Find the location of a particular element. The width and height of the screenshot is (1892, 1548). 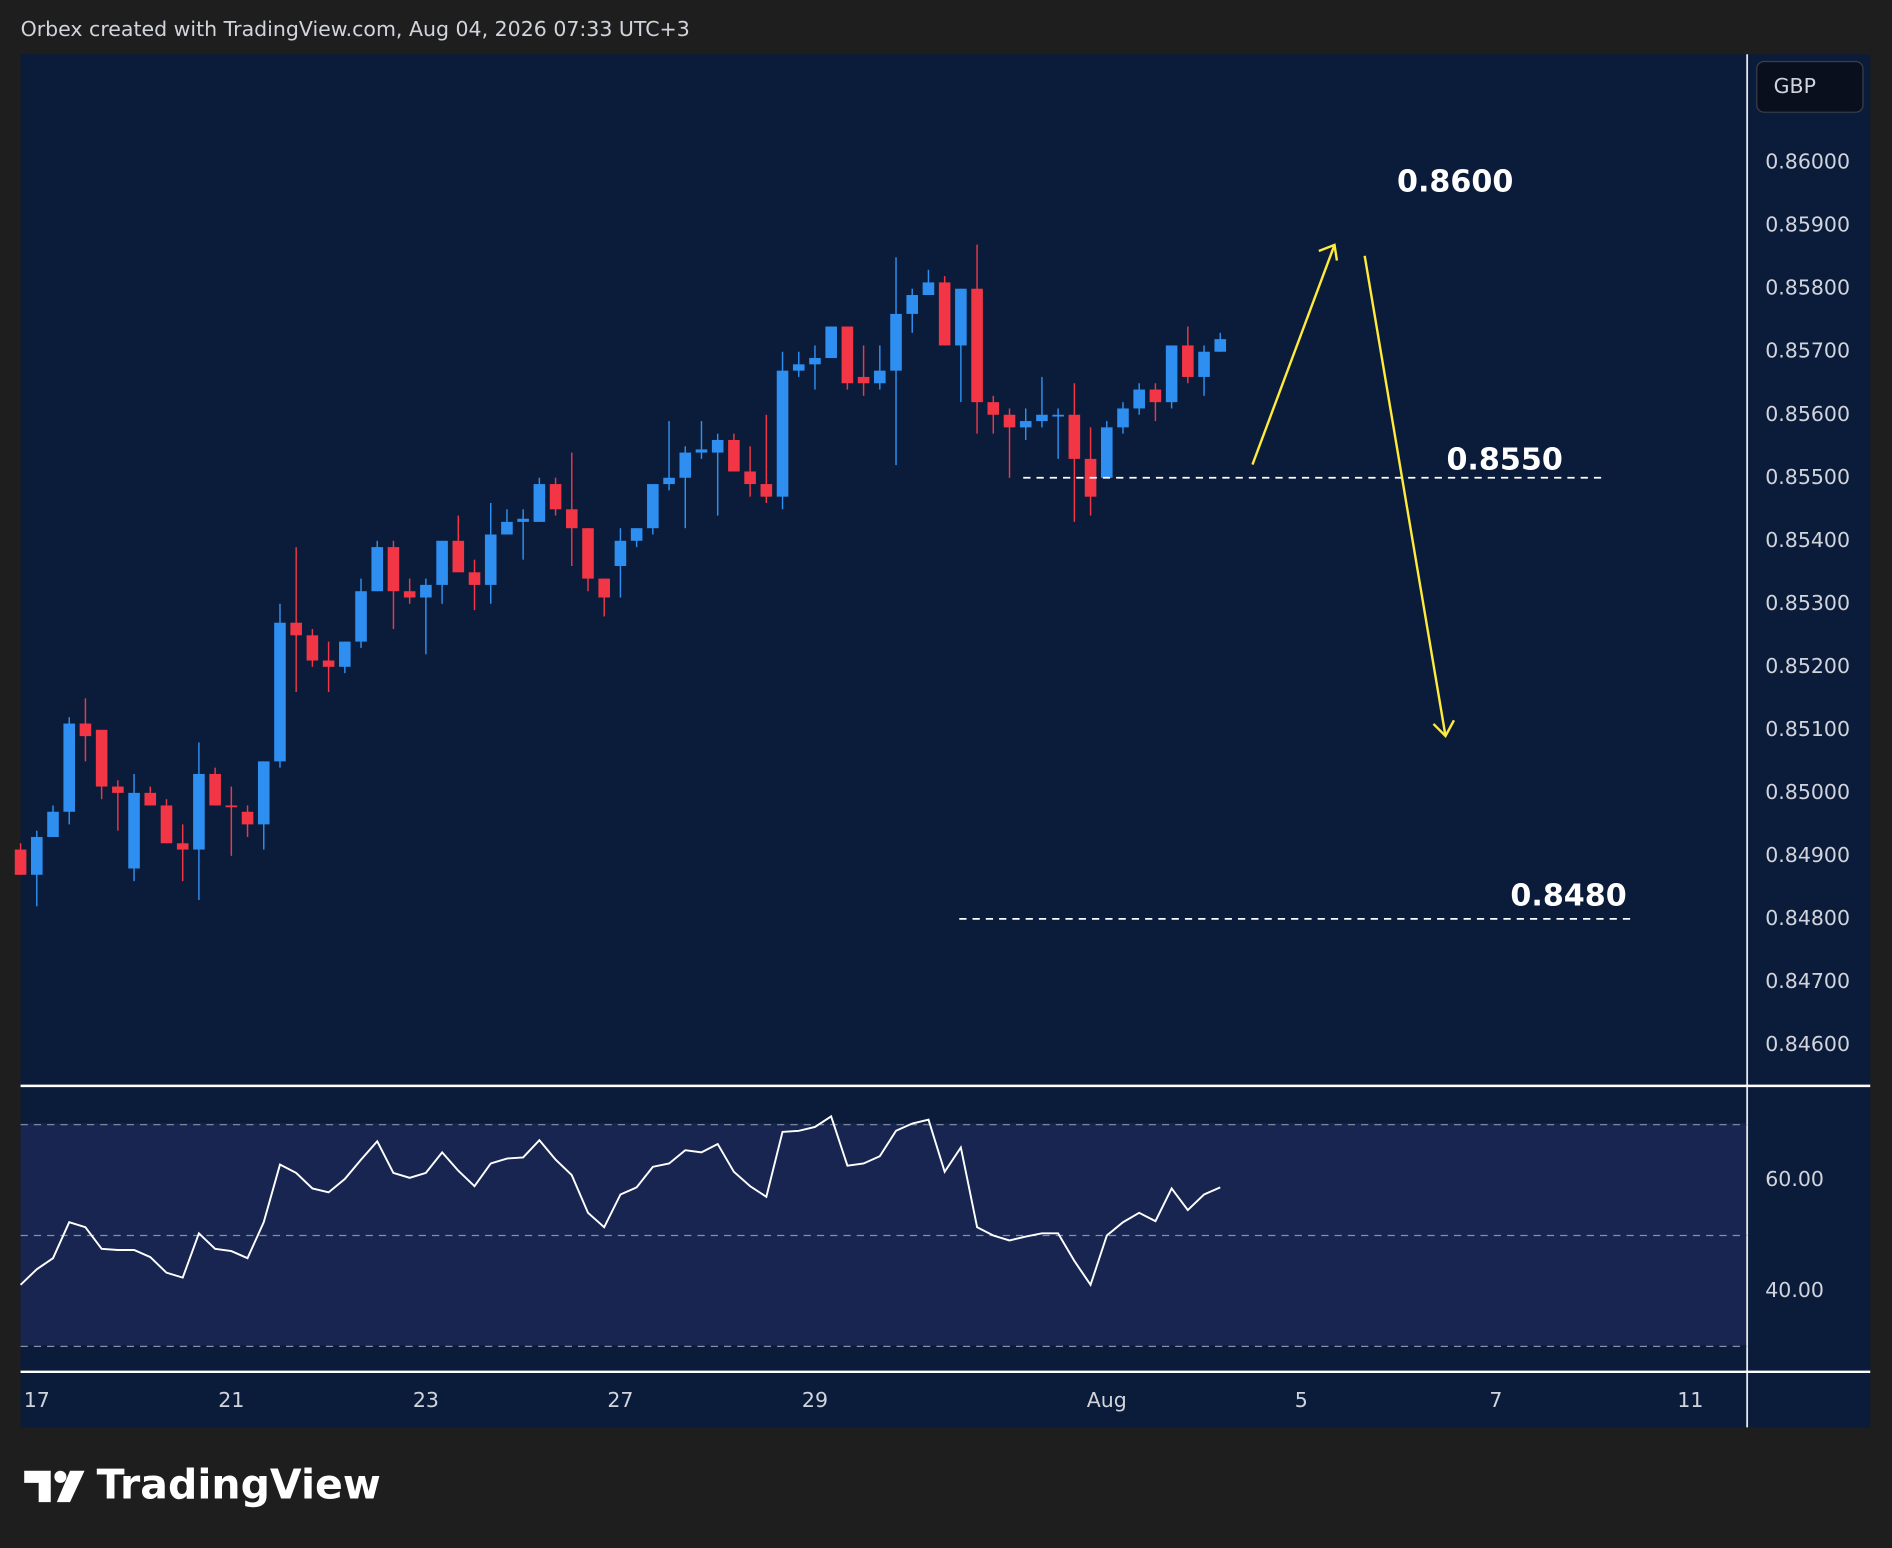

y-tick-label: 0.85700 is located at coordinates (1807, 351).